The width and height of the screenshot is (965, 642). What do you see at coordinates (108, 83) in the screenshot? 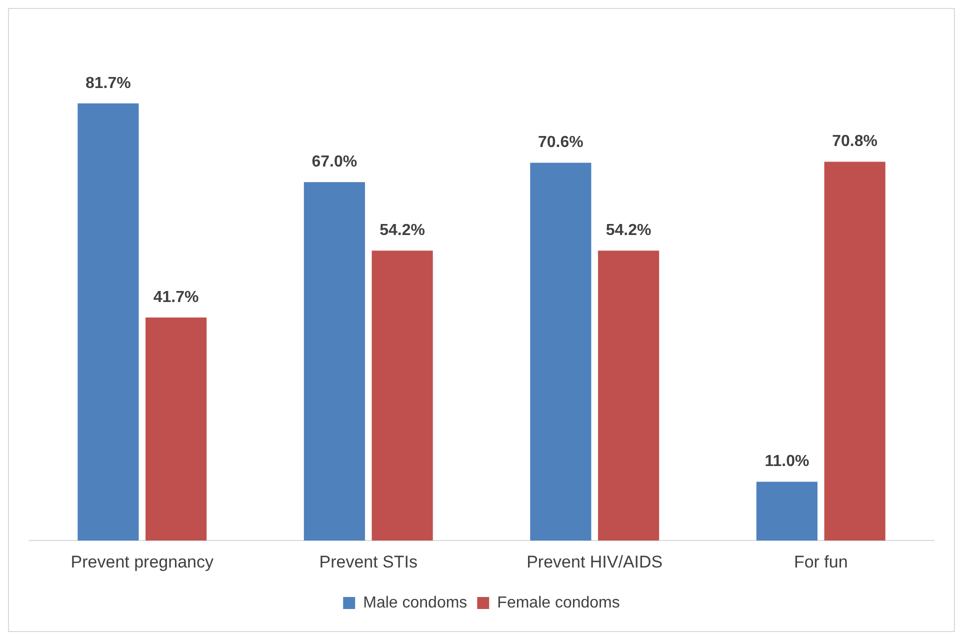
I see `data-label: 81.7%` at bounding box center [108, 83].